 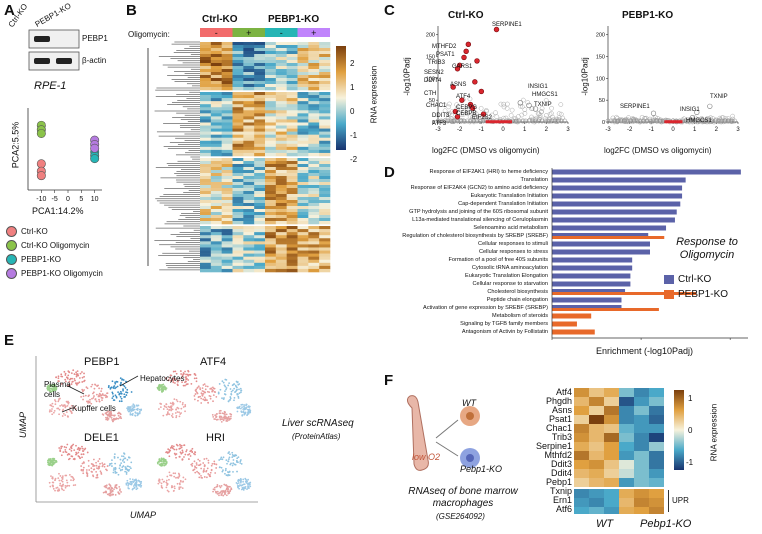 What do you see at coordinates (513, 252) in the screenshot?
I see `enrichment-category: Cellular responses to stress` at bounding box center [513, 252].